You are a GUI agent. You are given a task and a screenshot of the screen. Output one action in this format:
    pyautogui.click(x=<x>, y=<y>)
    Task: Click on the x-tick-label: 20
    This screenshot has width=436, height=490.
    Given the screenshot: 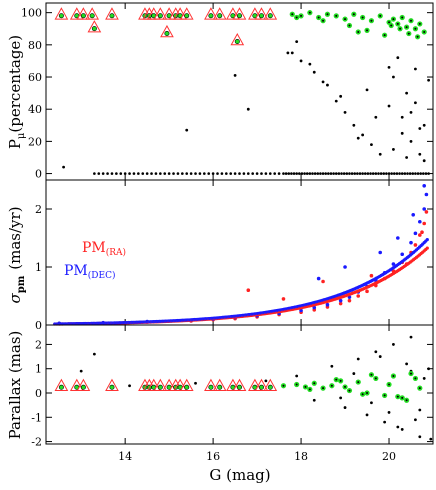 What is the action you would take?
    pyautogui.click(x=389, y=456)
    